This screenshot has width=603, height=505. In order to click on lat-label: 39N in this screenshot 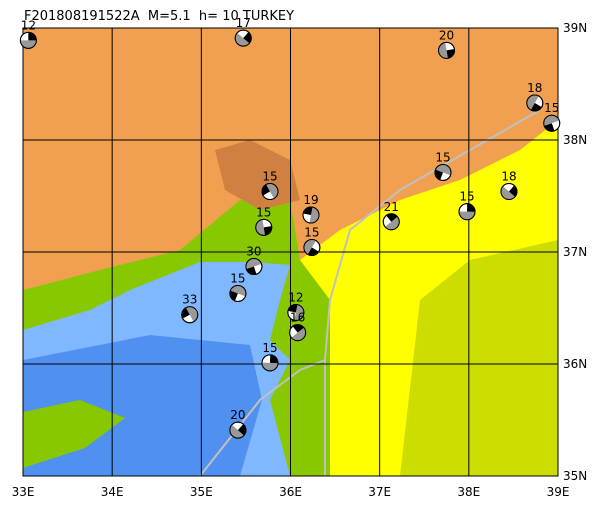, I will do `click(575, 28)`.